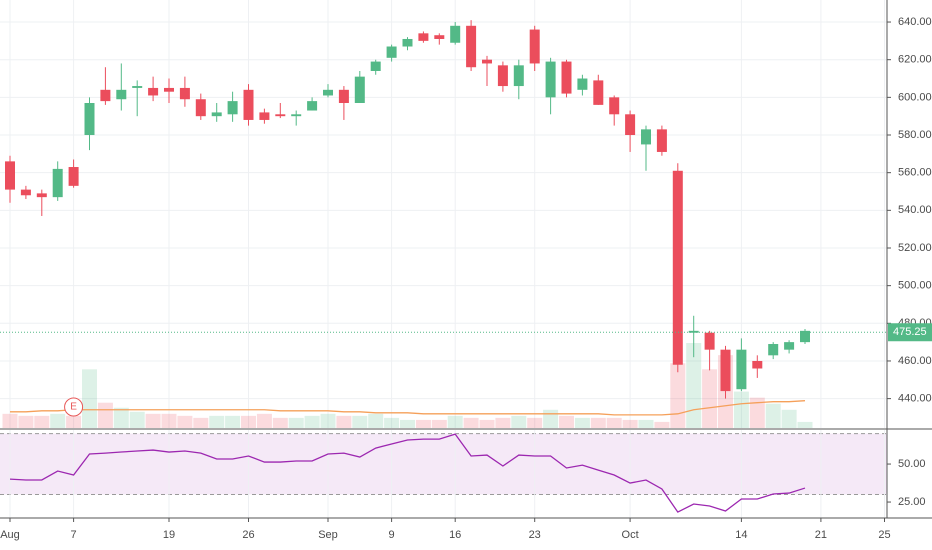 The width and height of the screenshot is (932, 550). I want to click on rsi-tick-label: 50.00, so click(912, 464).